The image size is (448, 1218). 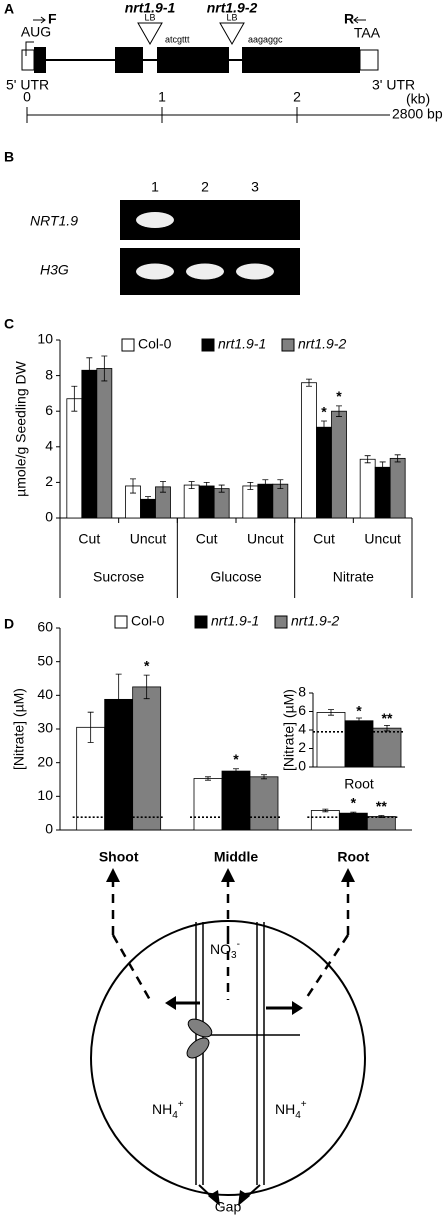 What do you see at coordinates (417, 114) in the screenshot?
I see `scale-length: 2800 bp` at bounding box center [417, 114].